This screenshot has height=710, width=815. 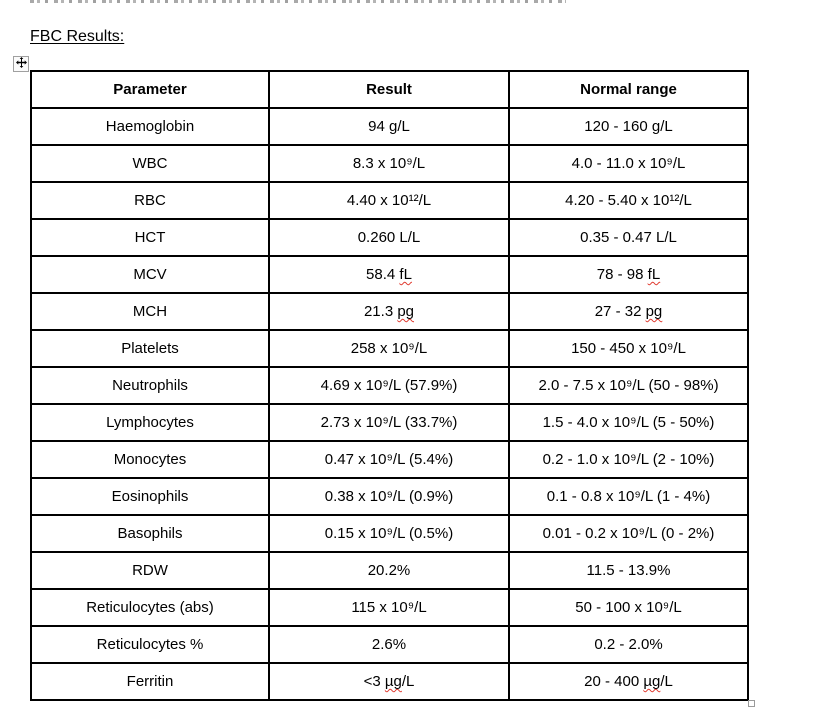 I want to click on normal-range-cell: 0.35 - 0.47 L/L, so click(x=628, y=237).